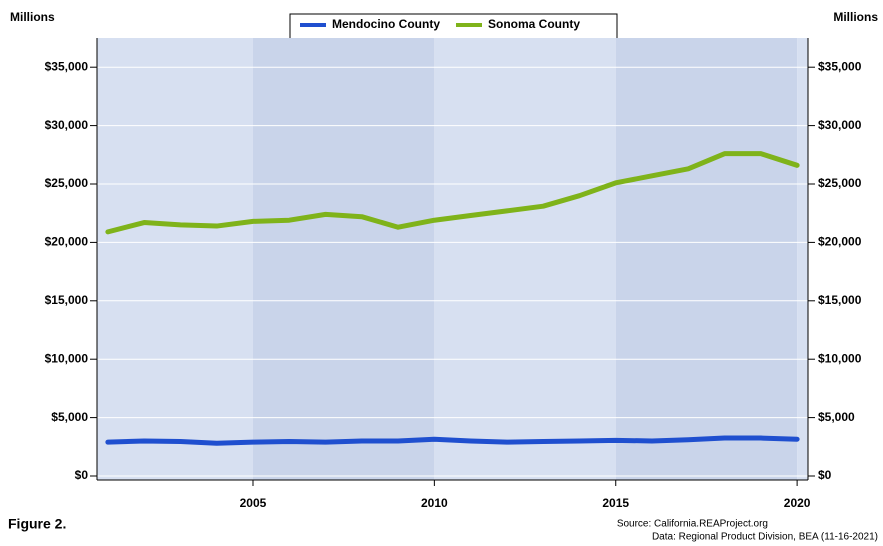  Describe the element at coordinates (453, 25) in the screenshot. I see `legend-box` at that location.